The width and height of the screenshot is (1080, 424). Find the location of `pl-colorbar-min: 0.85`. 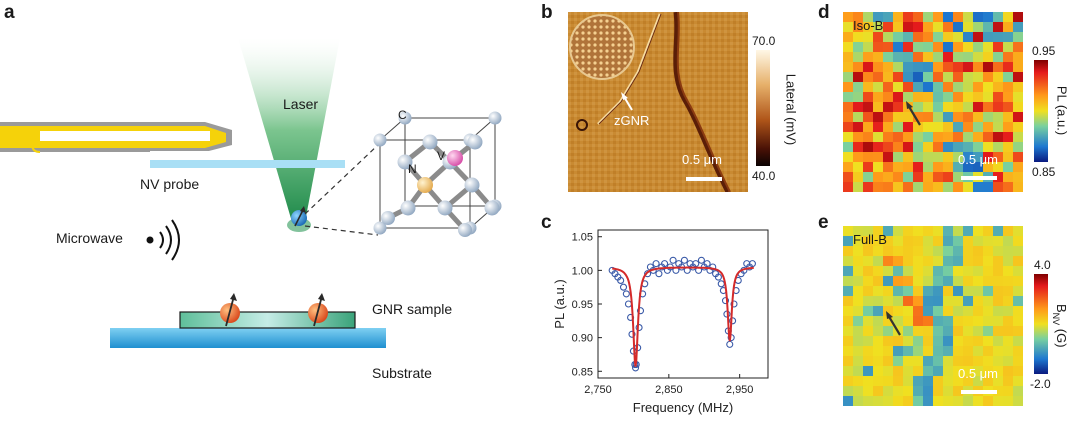

pl-colorbar-min: 0.85 is located at coordinates (1044, 172).